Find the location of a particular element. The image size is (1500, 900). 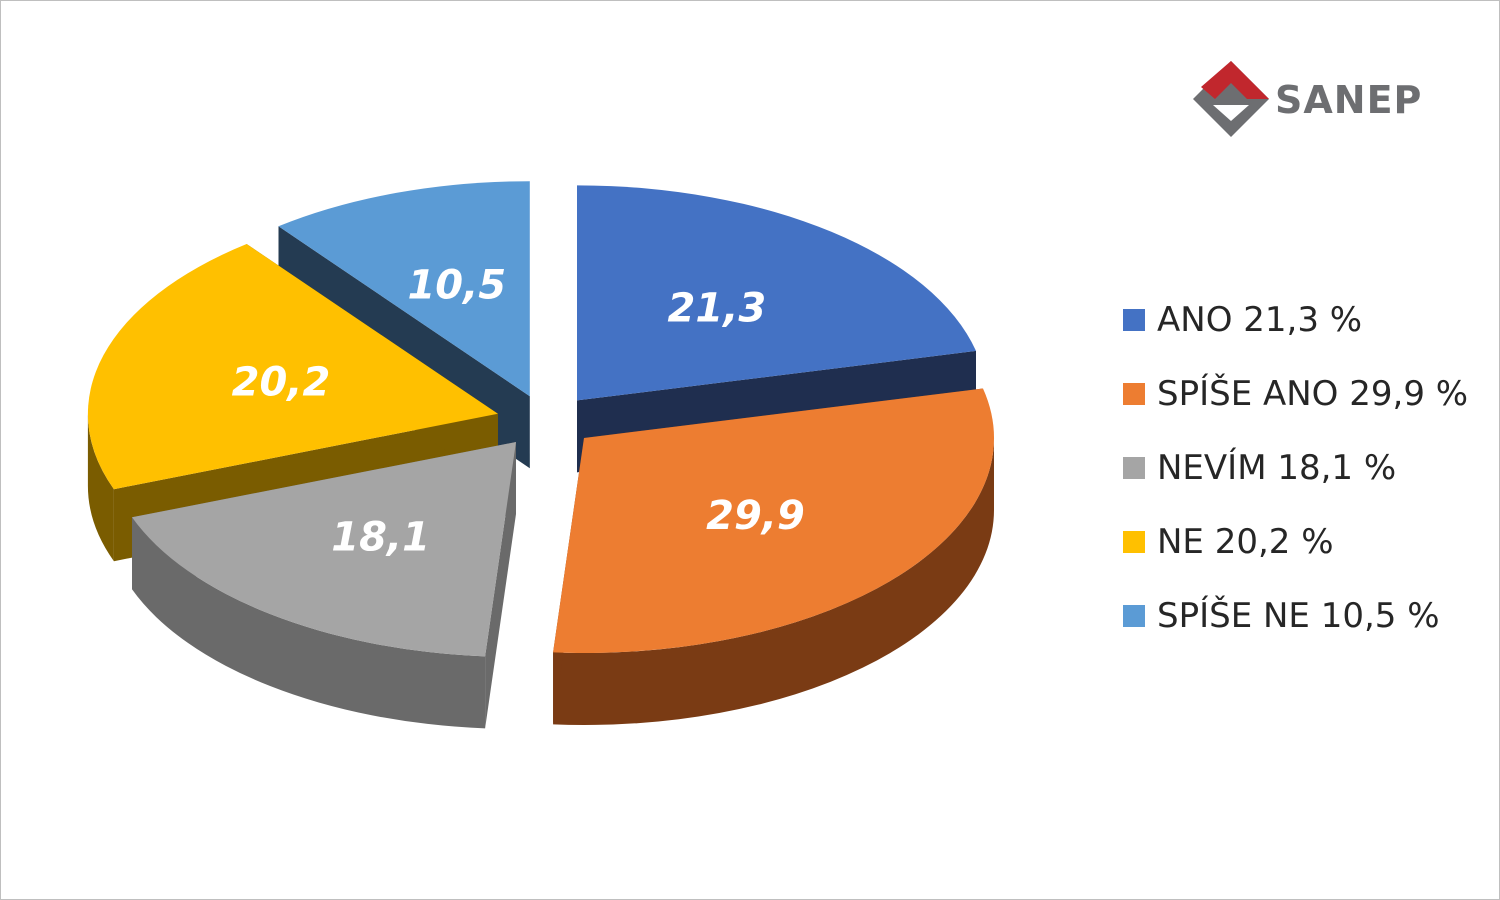

legend-item-3: NE 20,2 % is located at coordinates (1295, 542).